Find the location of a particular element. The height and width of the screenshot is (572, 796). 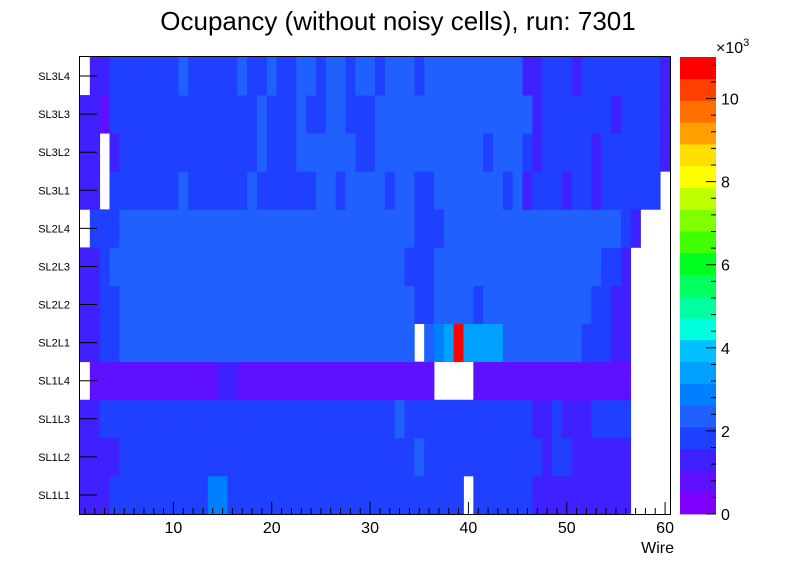

y-tick-label: SL1L4 is located at coordinates (54, 382).